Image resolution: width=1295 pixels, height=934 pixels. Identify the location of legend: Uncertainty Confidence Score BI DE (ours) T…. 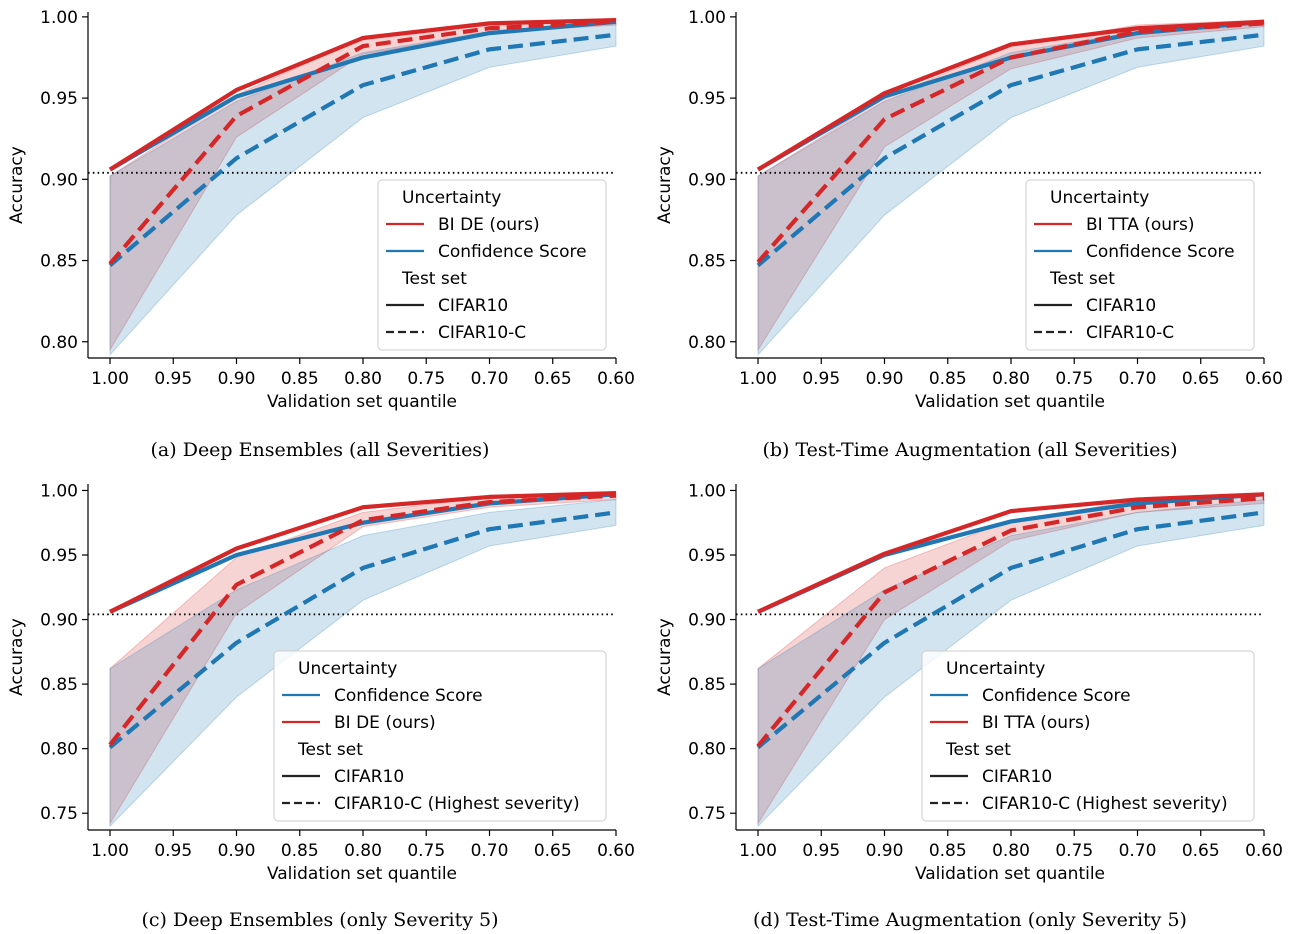
(440, 736).